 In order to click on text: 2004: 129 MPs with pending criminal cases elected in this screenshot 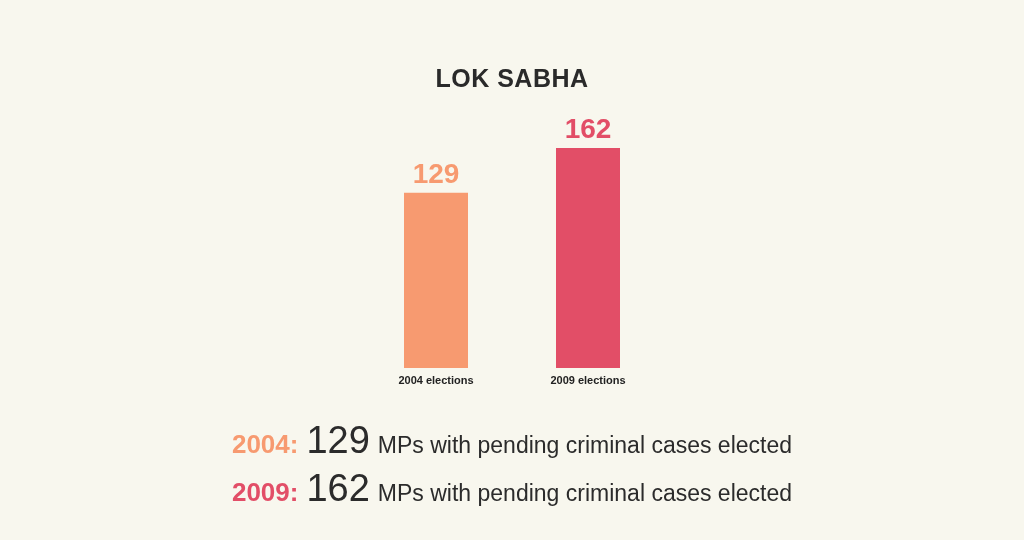, I will do `click(512, 440)`.